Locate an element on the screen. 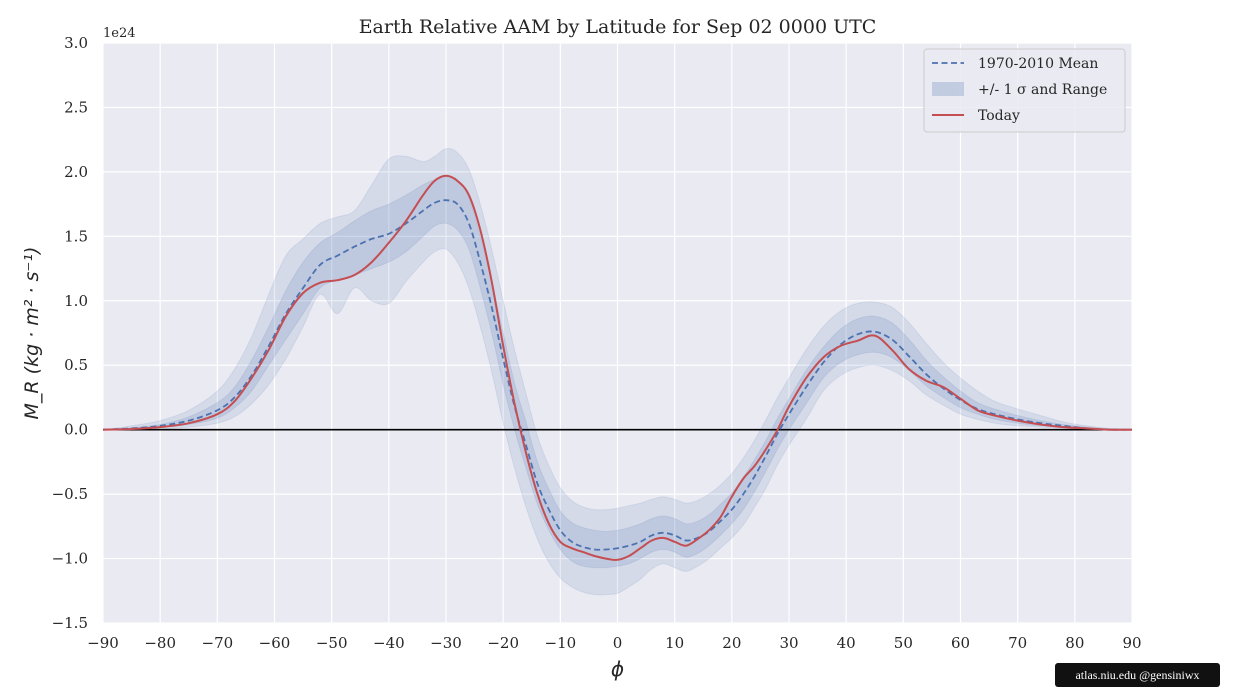 Image resolution: width=1246 pixels, height=700 pixels. x-tick-label: −30 is located at coordinates (446, 643).